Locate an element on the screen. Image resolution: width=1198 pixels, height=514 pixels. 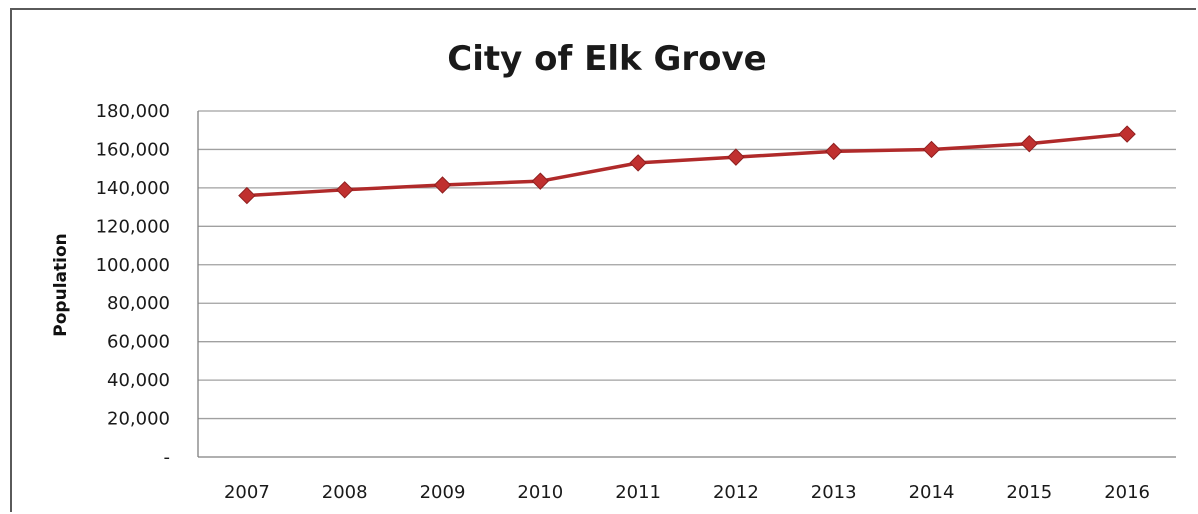
x-tick-label: 2014 is located at coordinates (932, 492).